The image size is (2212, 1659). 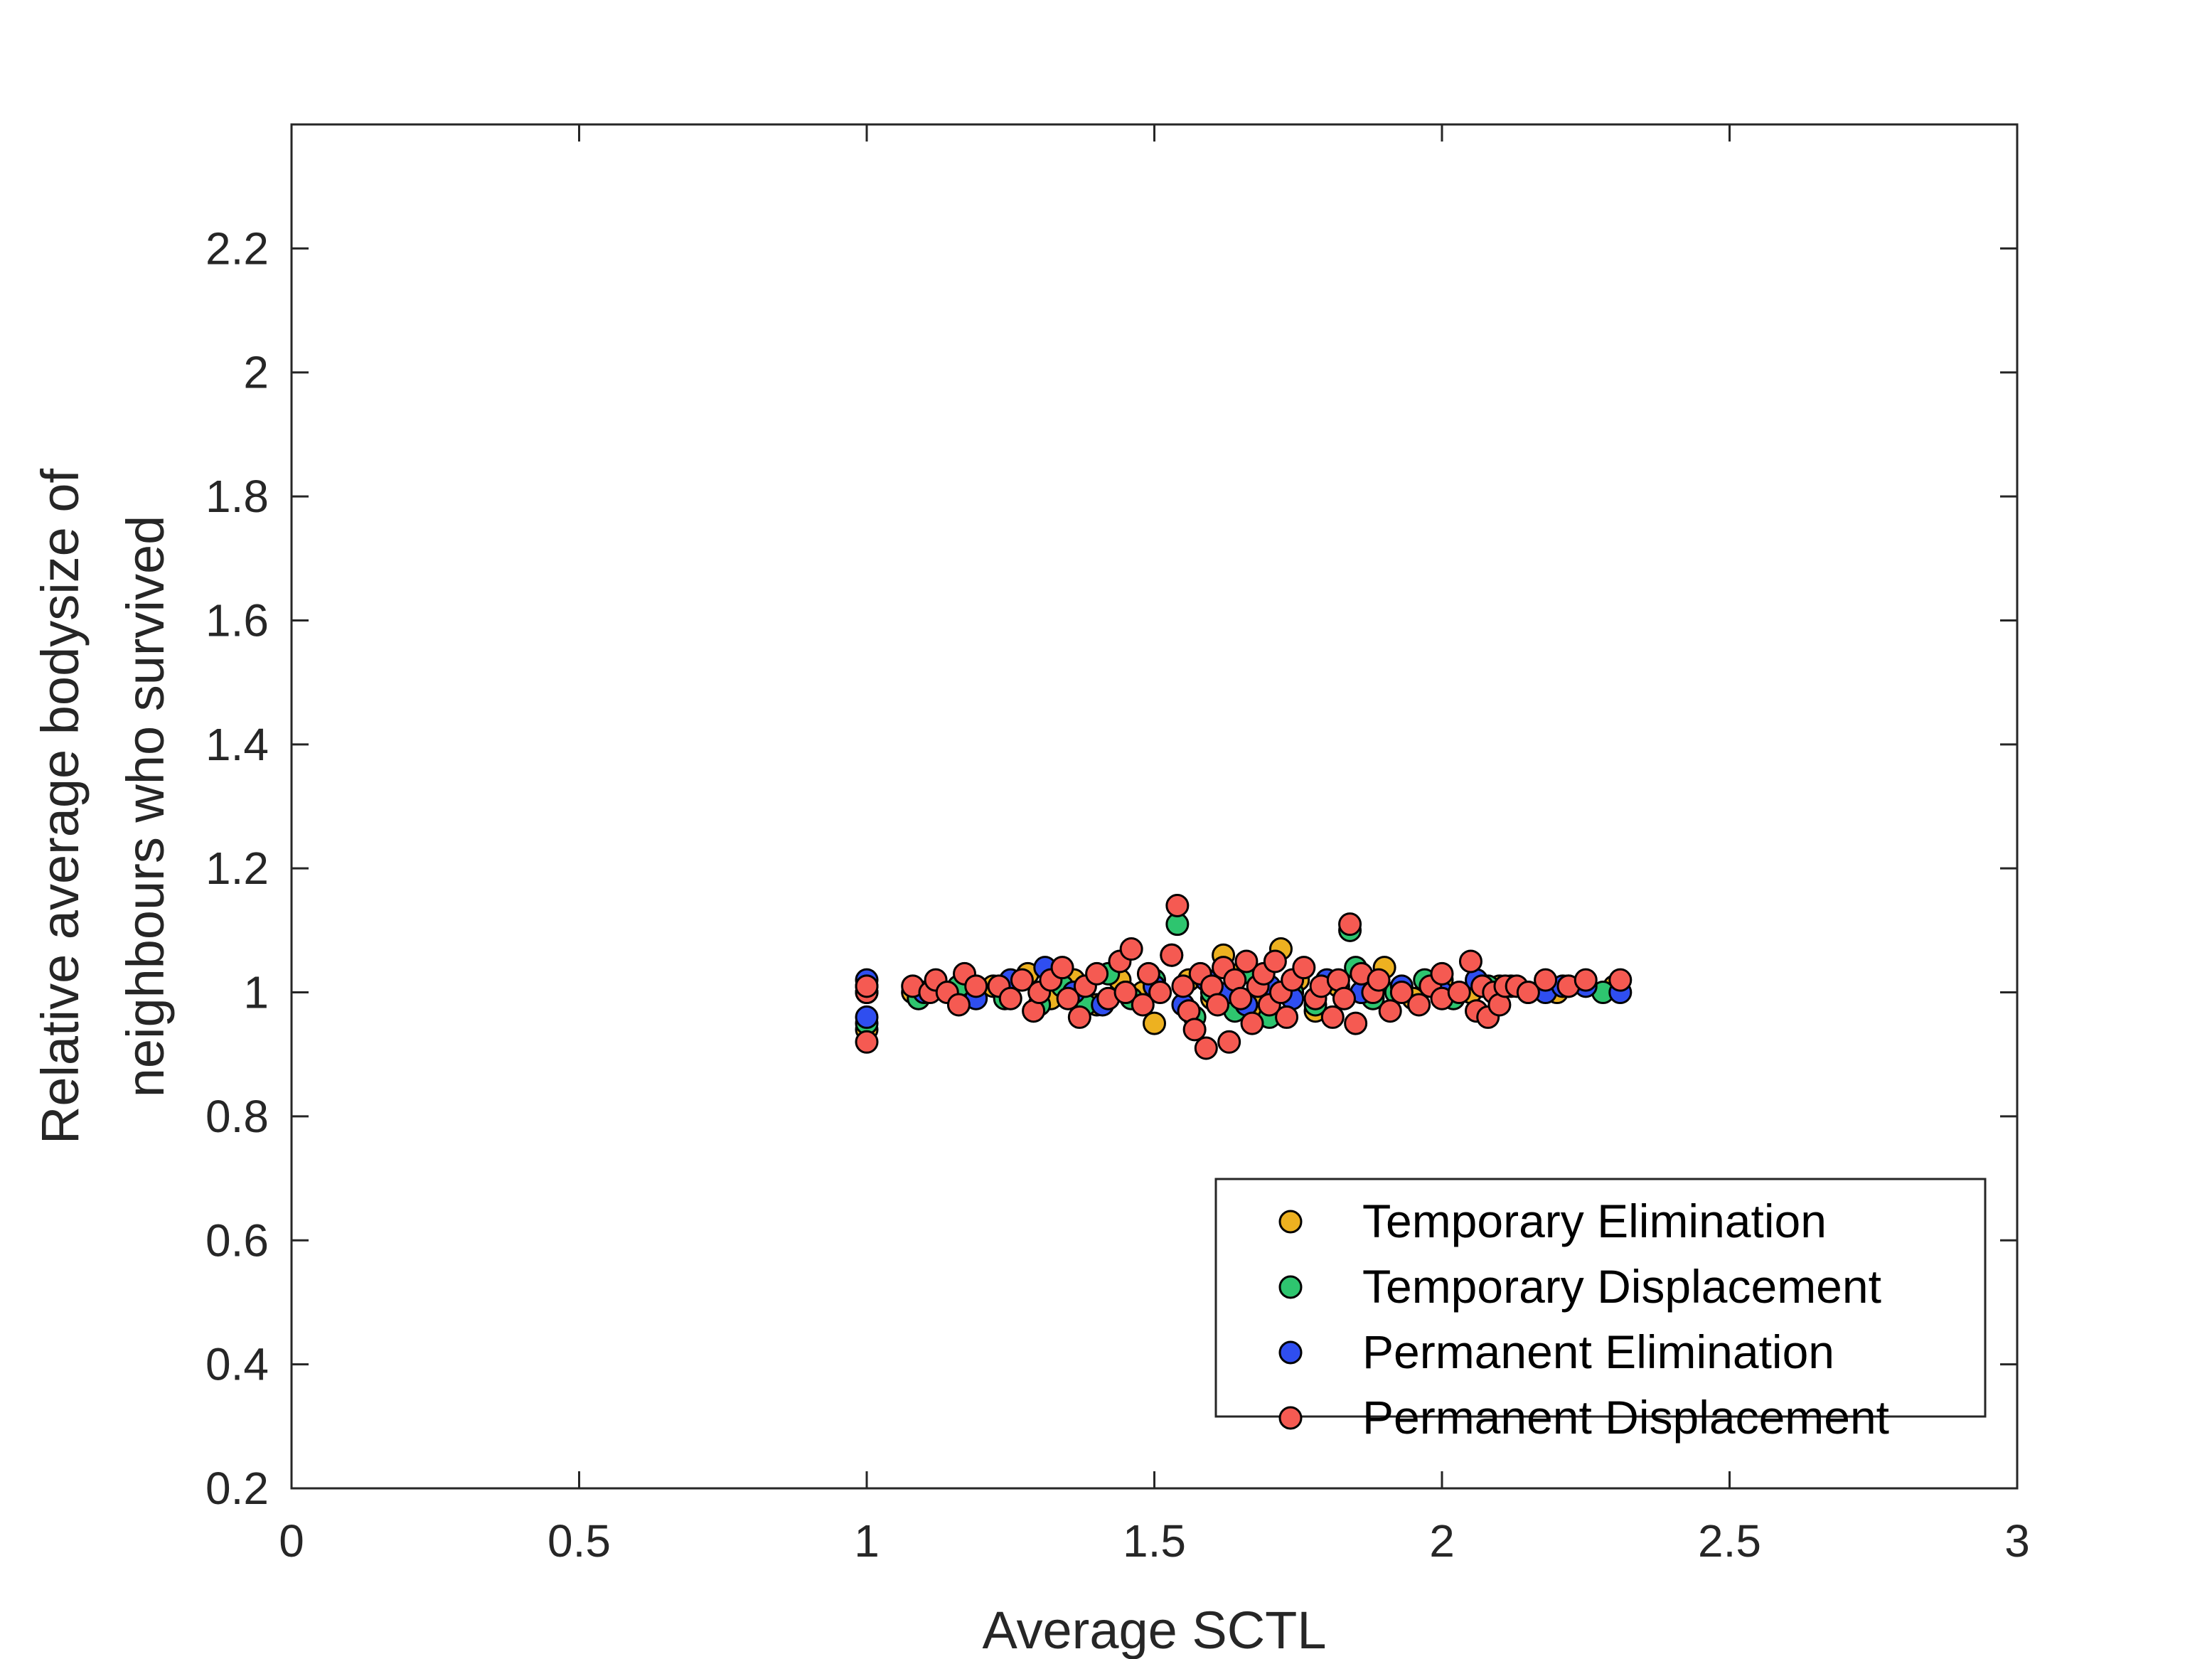 I want to click on legend-label: Temporary Elimination, so click(x=1594, y=1221).